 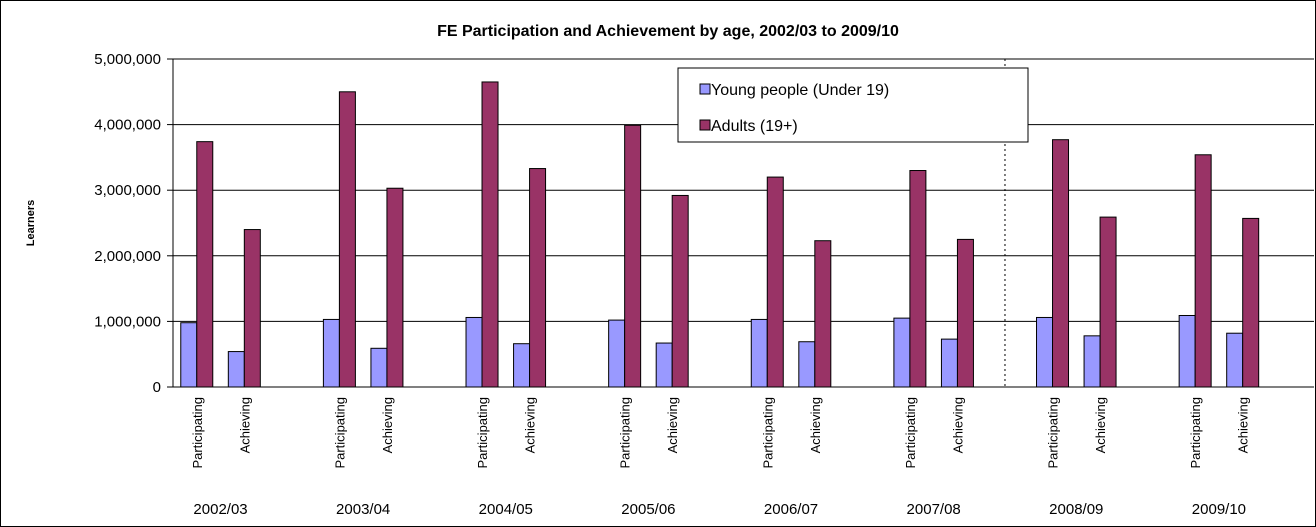 What do you see at coordinates (648, 509) in the screenshot?
I see `x-group-label: 2005/06` at bounding box center [648, 509].